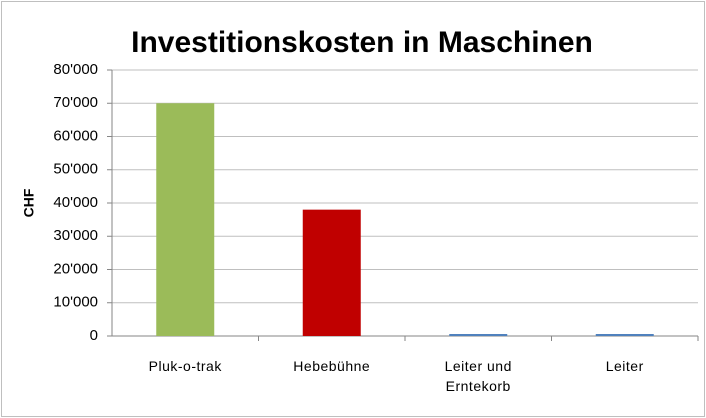 Image resolution: width=706 pixels, height=418 pixels. Describe the element at coordinates (75, 202) in the screenshot. I see `y-tick-label: 40'000` at that location.